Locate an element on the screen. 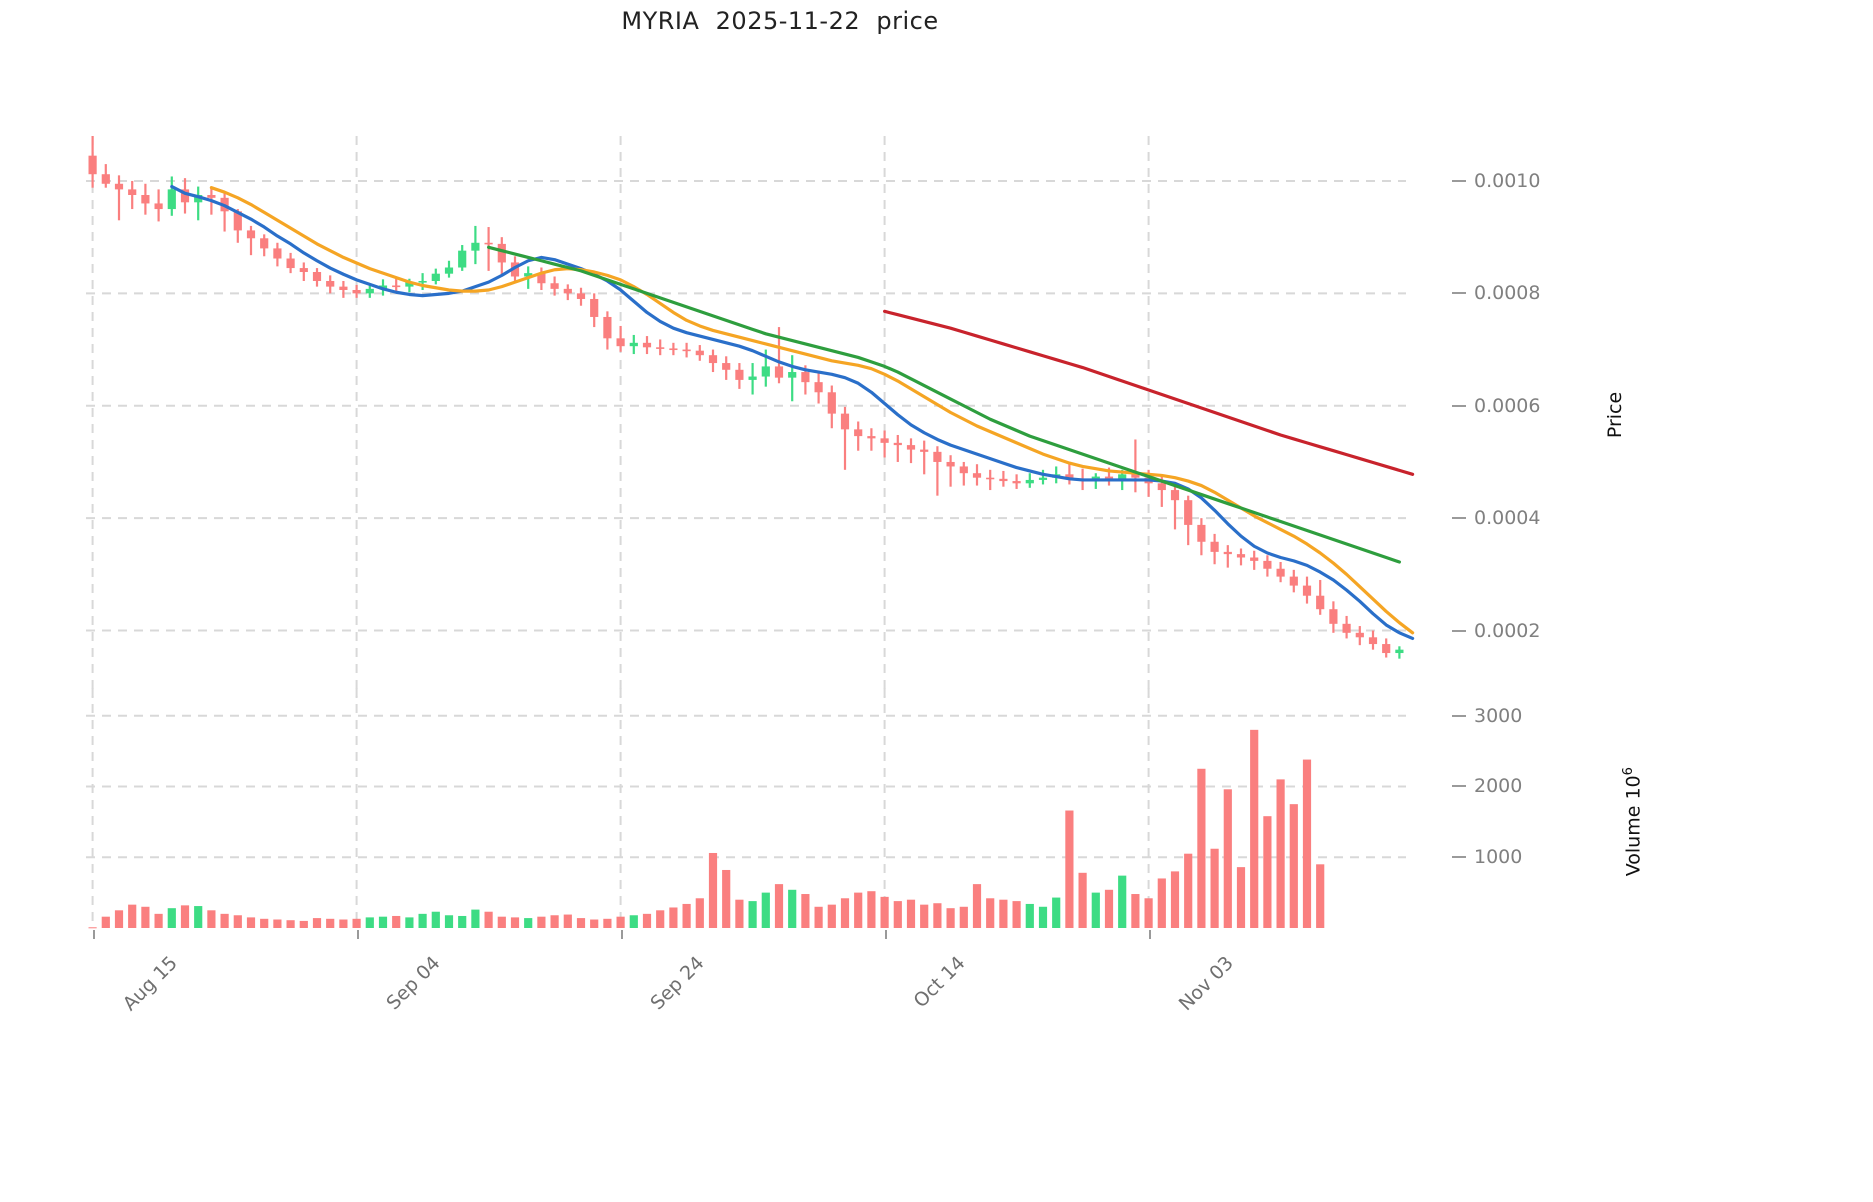 Image resolution: width=1873 pixels, height=1202 pixels. price-tick-label: 0.0006 is located at coordinates (1507, 405).